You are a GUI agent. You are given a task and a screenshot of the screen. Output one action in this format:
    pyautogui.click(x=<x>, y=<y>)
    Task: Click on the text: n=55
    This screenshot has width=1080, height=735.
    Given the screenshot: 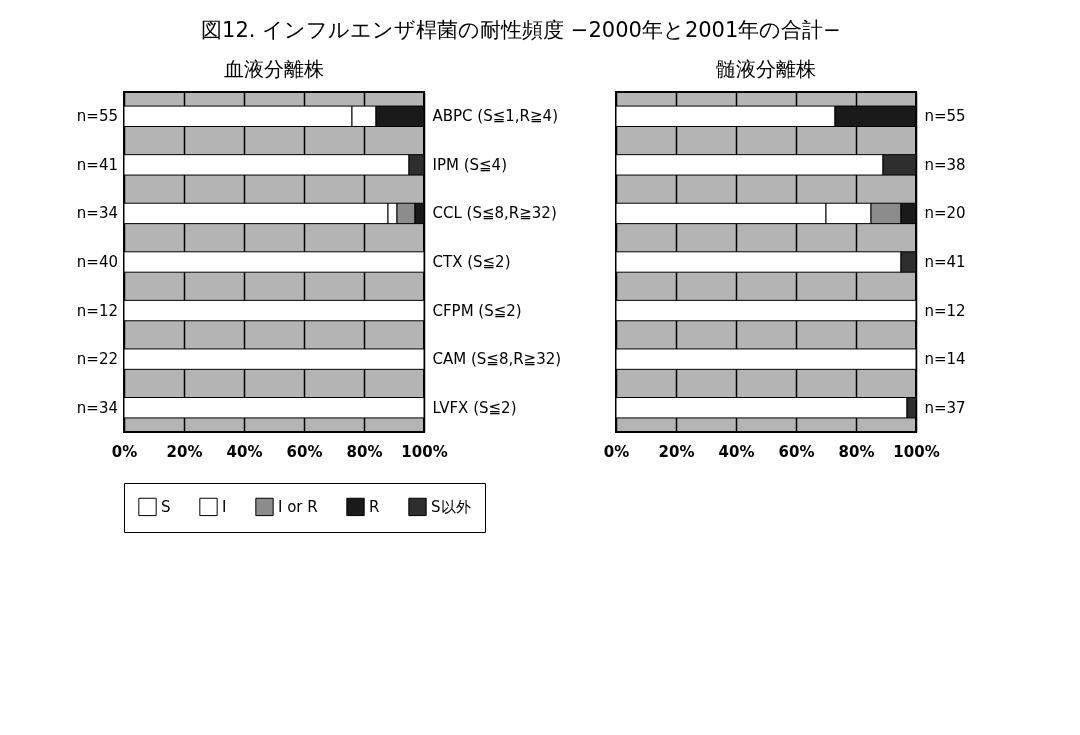 What is the action you would take?
    pyautogui.click(x=97, y=116)
    